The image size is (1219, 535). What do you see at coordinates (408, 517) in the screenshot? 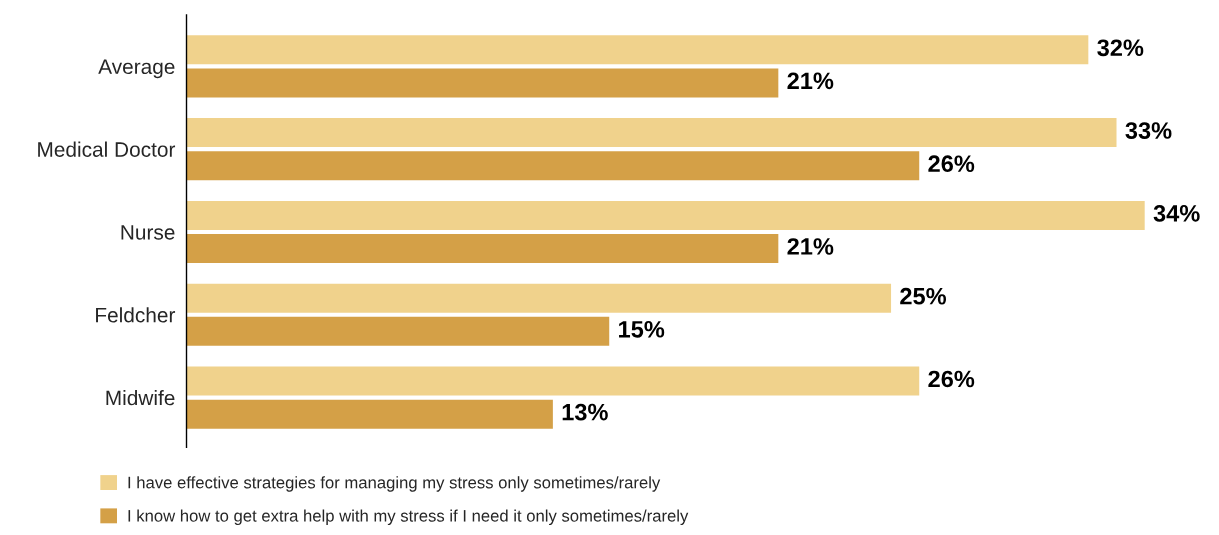
I see `legend-label: I know how to get extra help with my stress if I need it only sometimes/rarely` at bounding box center [408, 517].